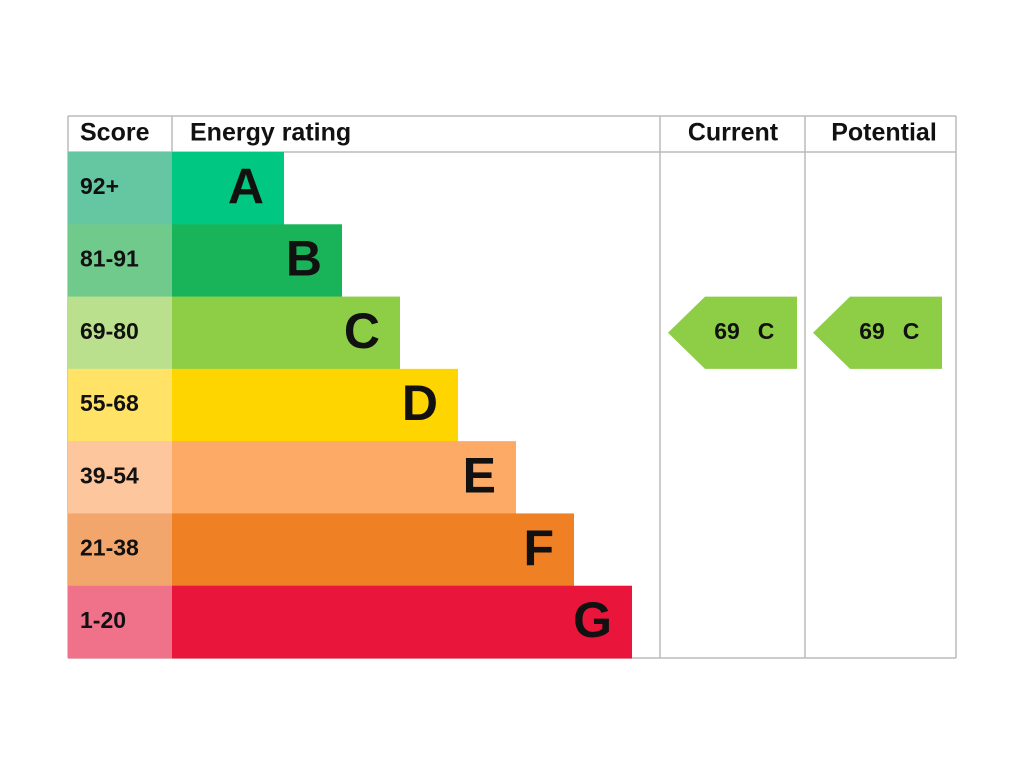 This screenshot has width=1024, height=768. I want to click on potential-arrow, so click(877, 332).